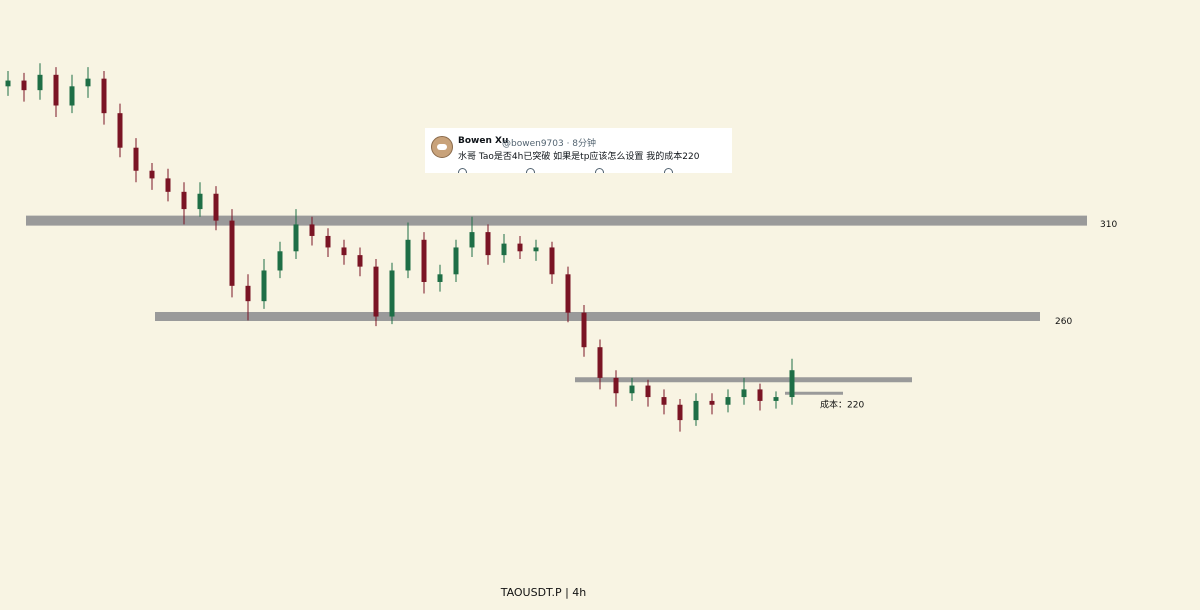  Describe the element at coordinates (442, 147) in the screenshot. I see `avatar` at that location.